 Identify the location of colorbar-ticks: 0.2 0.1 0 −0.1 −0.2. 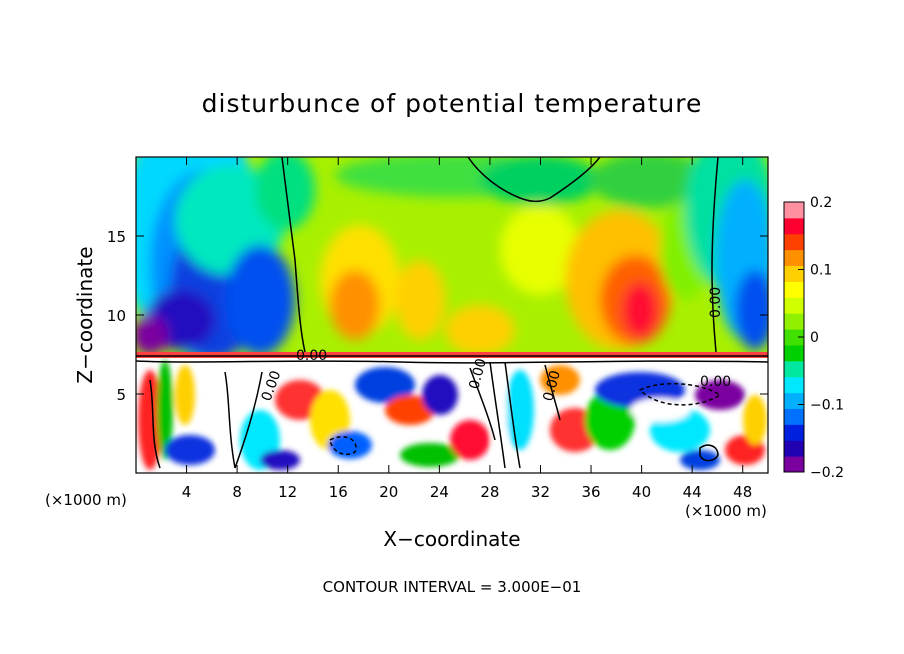
(821, 338).